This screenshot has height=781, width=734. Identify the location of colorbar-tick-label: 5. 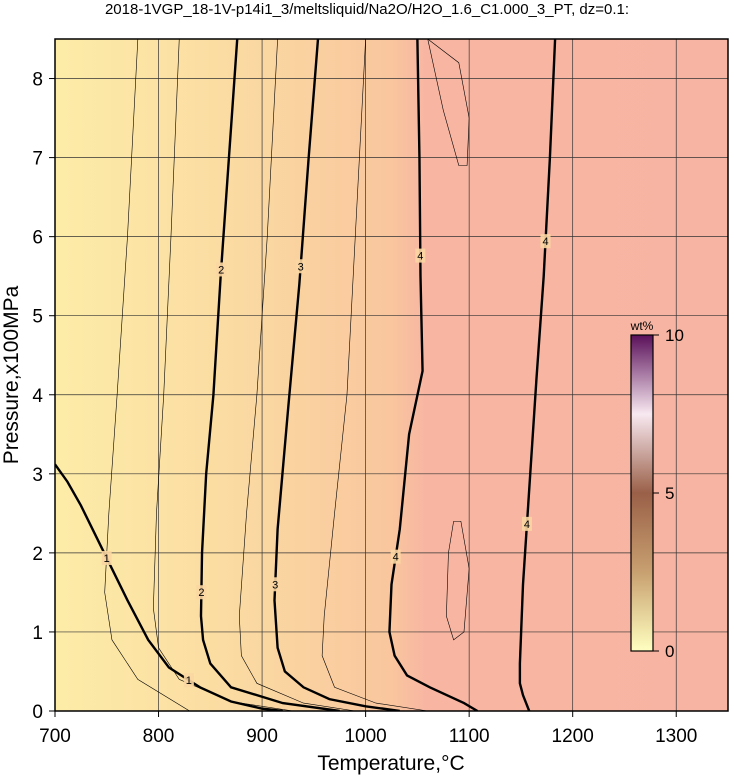
(669, 493).